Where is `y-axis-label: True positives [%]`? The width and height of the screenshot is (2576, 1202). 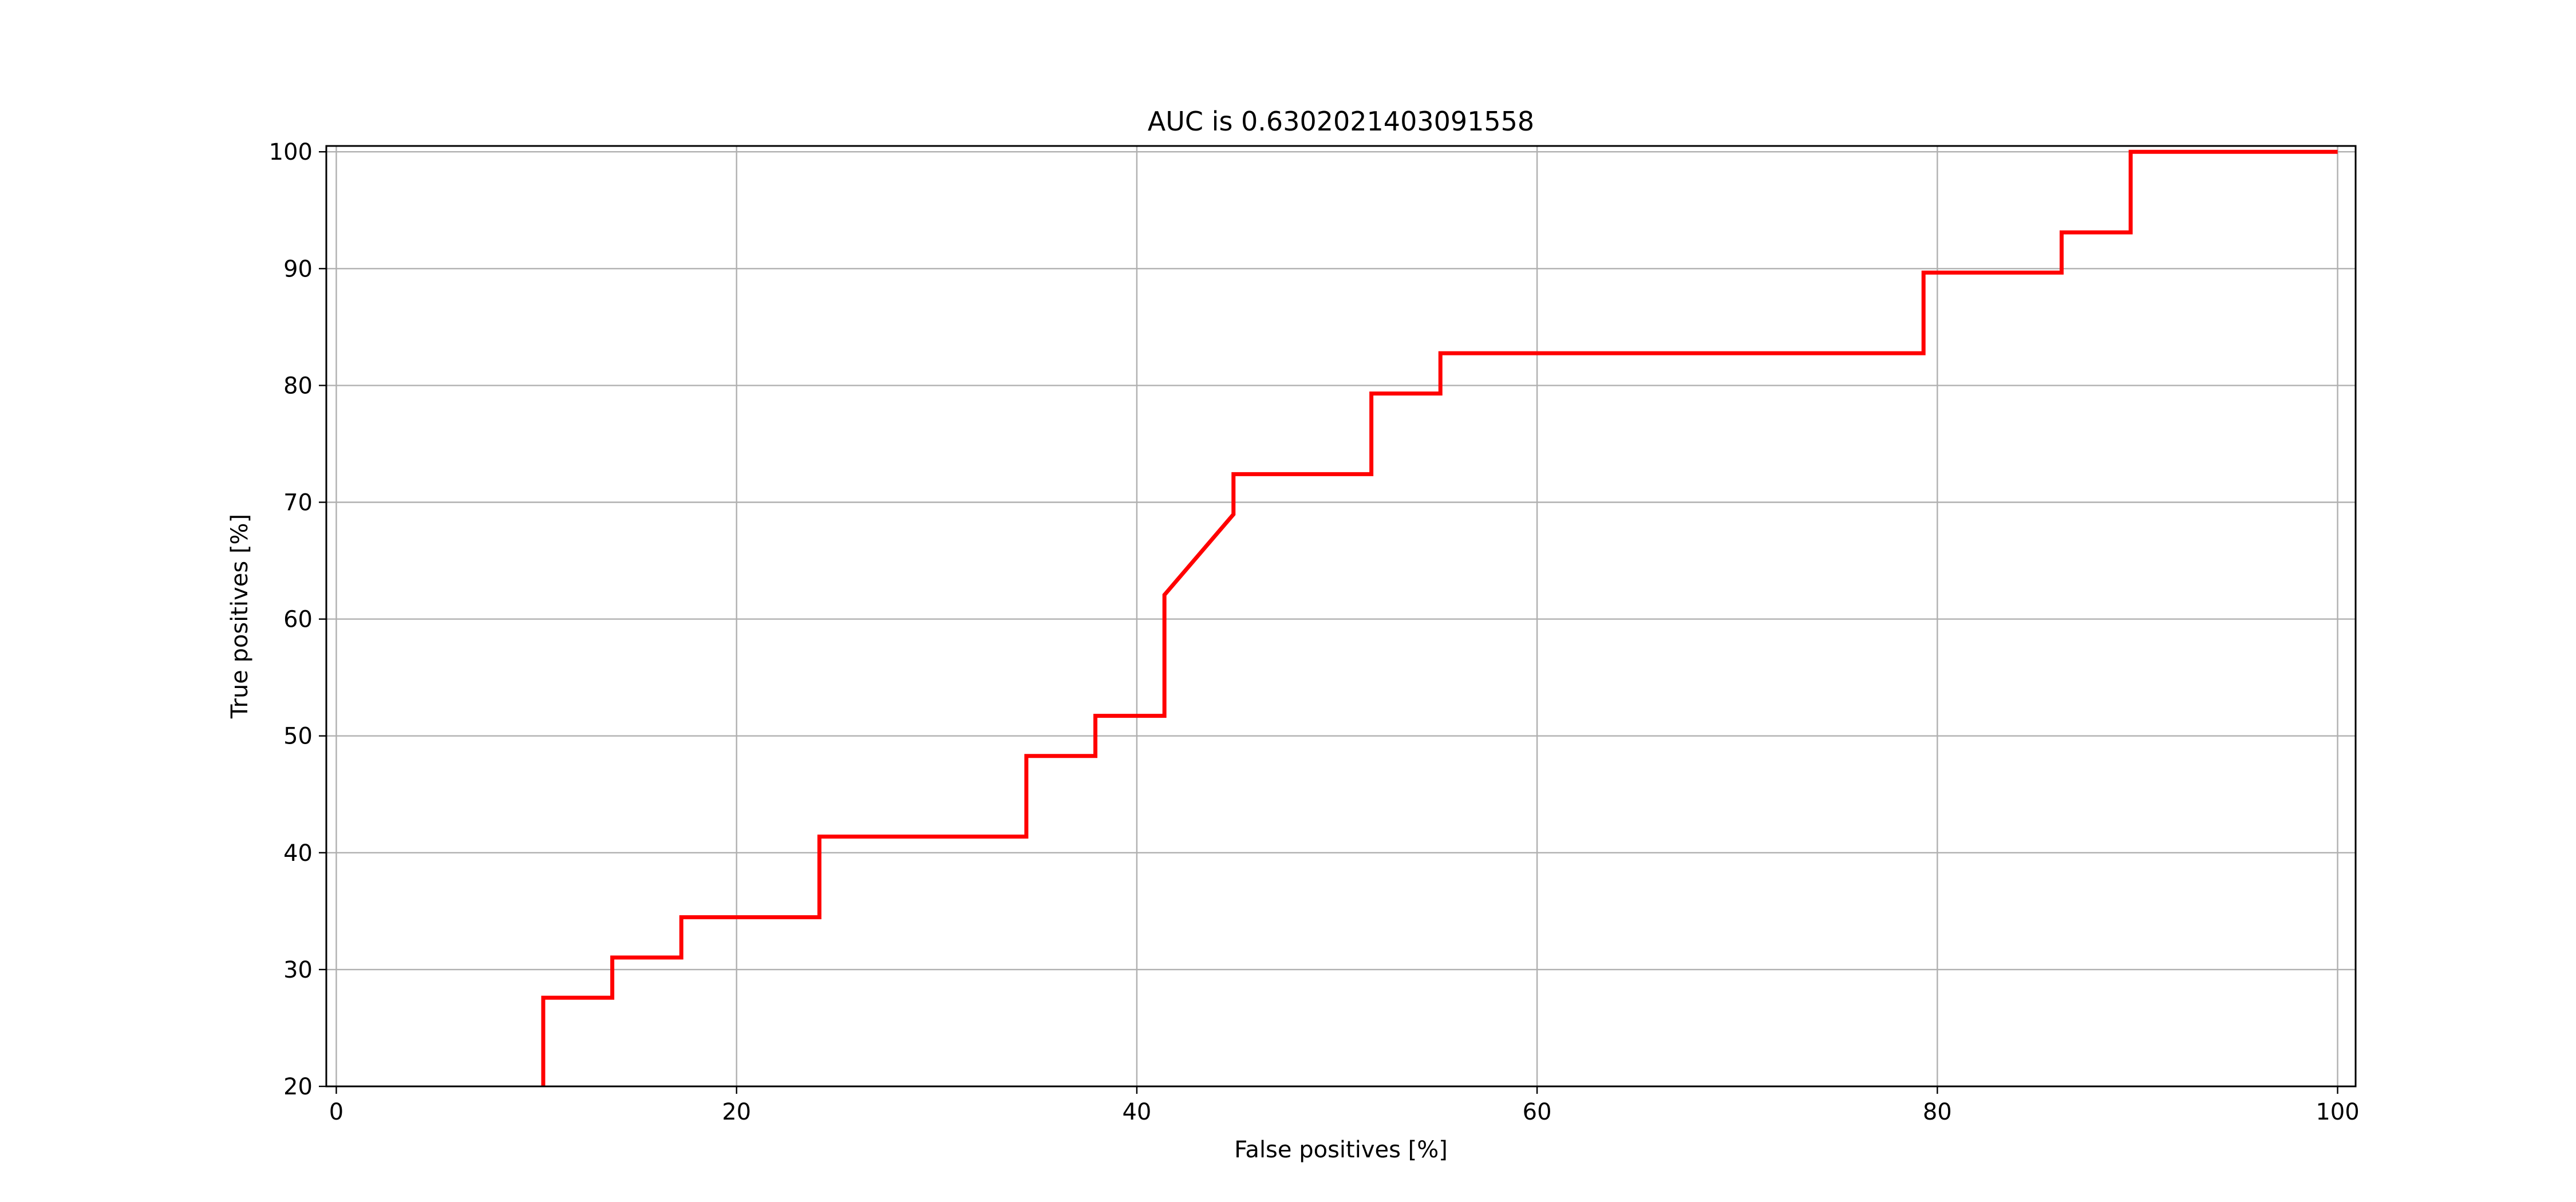
y-axis-label: True positives [%] is located at coordinates (240, 616).